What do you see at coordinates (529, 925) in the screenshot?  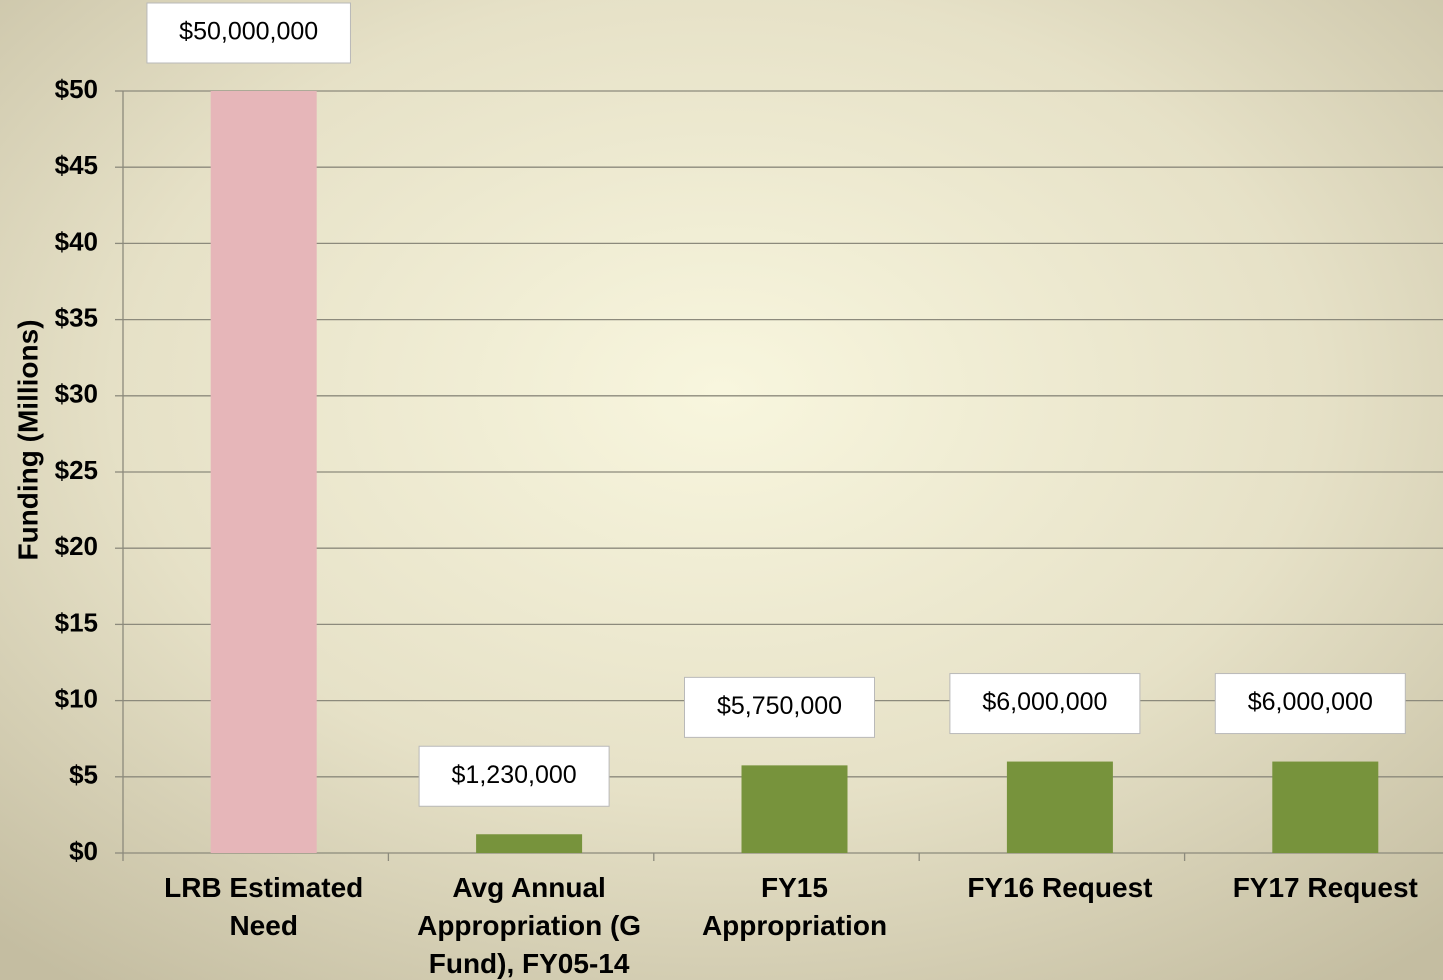 I see `x-tick-label: Avg Annual Appropriation (G Fund), FY05-14` at bounding box center [529, 925].